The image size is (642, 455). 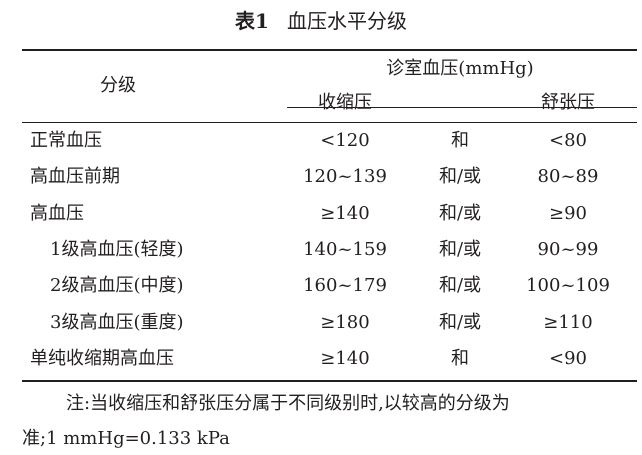 What do you see at coordinates (345, 249) in the screenshot?
I see `row-systolic: 140~159` at bounding box center [345, 249].